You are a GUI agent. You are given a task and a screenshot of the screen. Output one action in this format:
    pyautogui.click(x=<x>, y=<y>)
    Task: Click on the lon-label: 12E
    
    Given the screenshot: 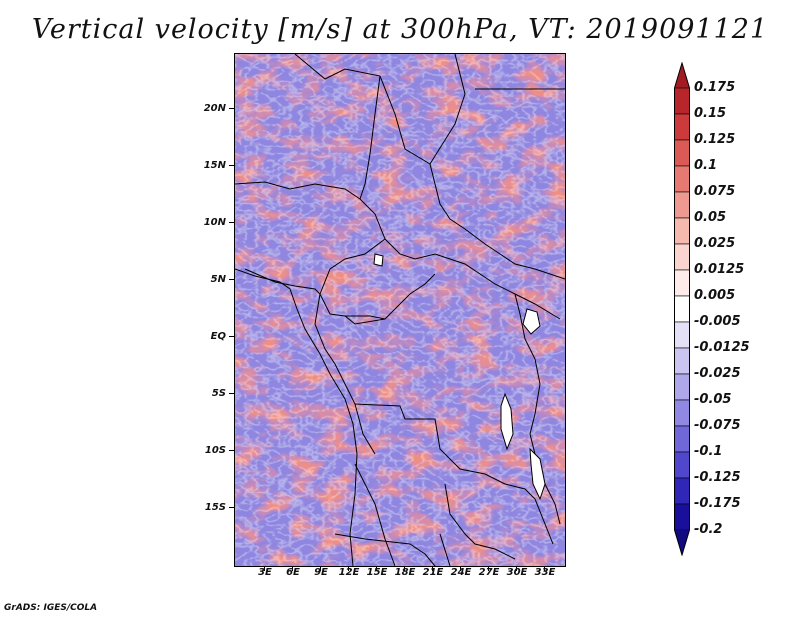 What is the action you would take?
    pyautogui.click(x=349, y=572)
    